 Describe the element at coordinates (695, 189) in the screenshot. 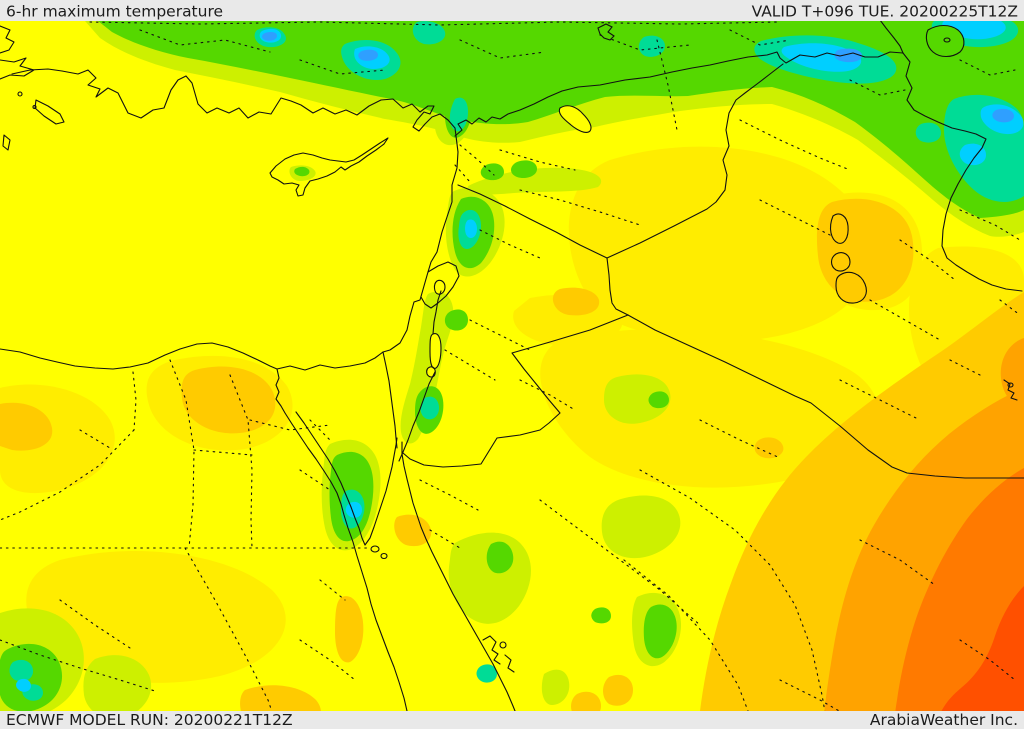

I see `syria-iraq-border` at that location.